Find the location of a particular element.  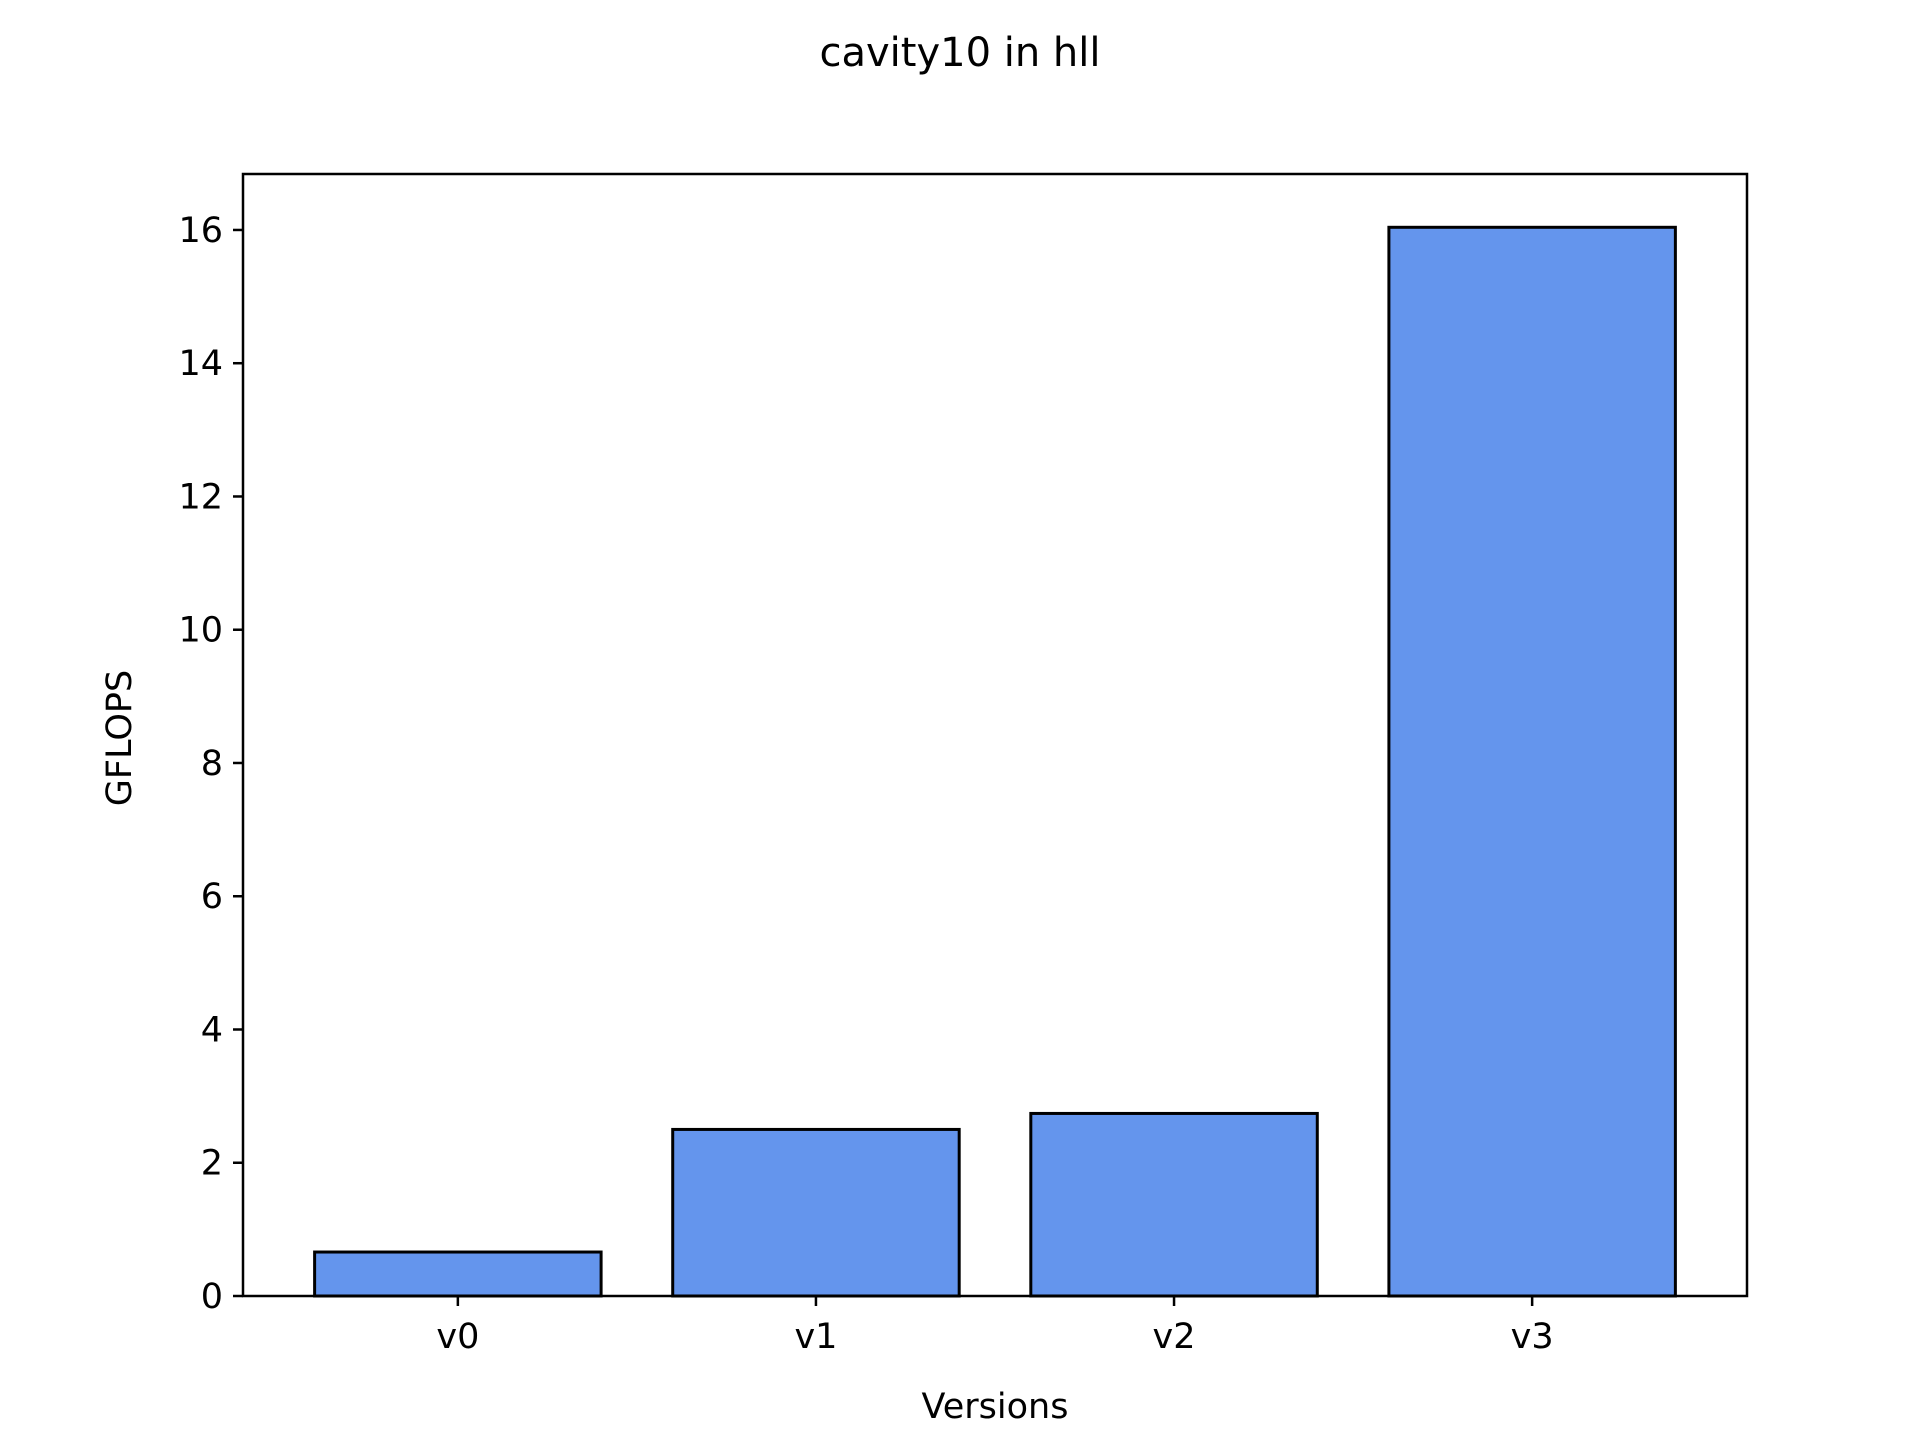

bar-v1 is located at coordinates (816, 1212).